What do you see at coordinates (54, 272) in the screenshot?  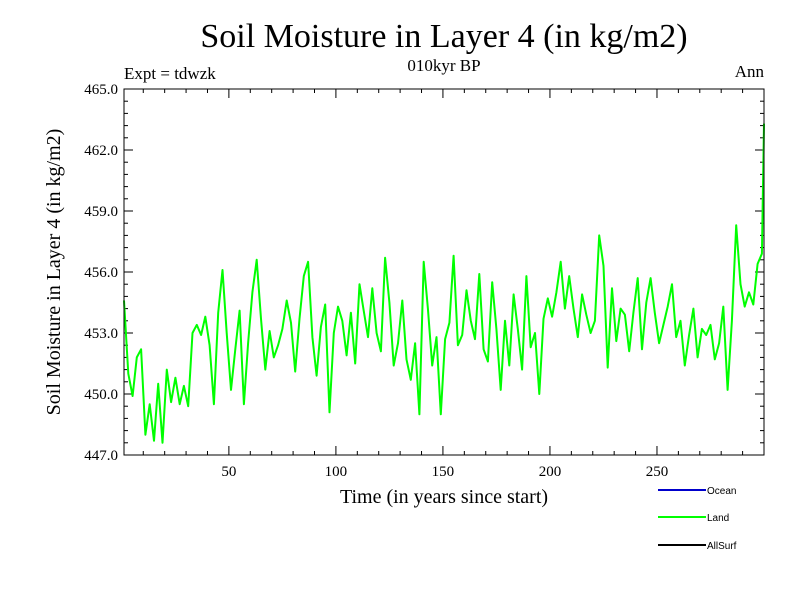 I see `y-axis-label: Soil Moisture in Layer 4 (in kg/m2)` at bounding box center [54, 272].